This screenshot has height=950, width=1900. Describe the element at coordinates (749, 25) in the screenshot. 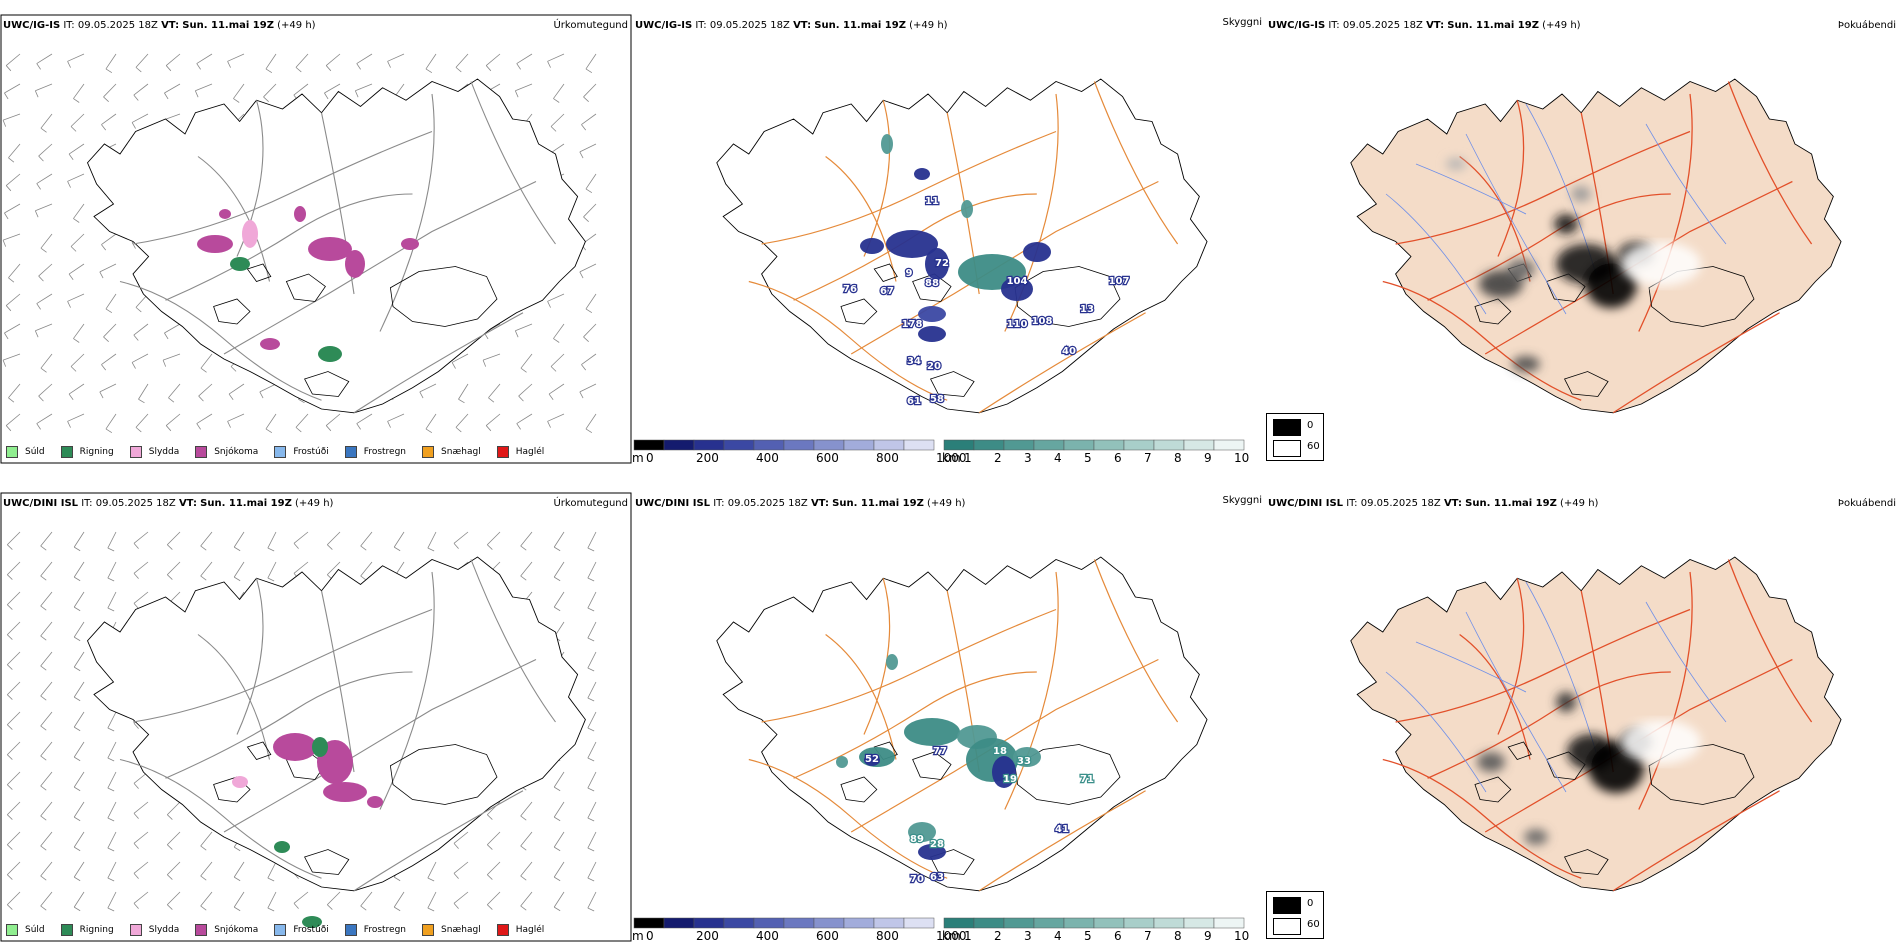

I see `it-value: 09.05.2025 18Z` at that location.